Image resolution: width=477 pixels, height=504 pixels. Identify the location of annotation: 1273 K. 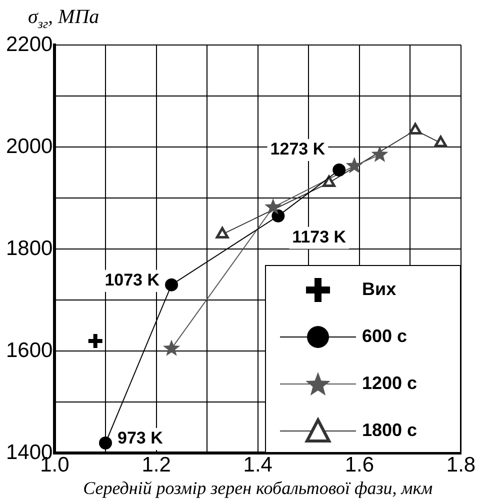
(298, 149).